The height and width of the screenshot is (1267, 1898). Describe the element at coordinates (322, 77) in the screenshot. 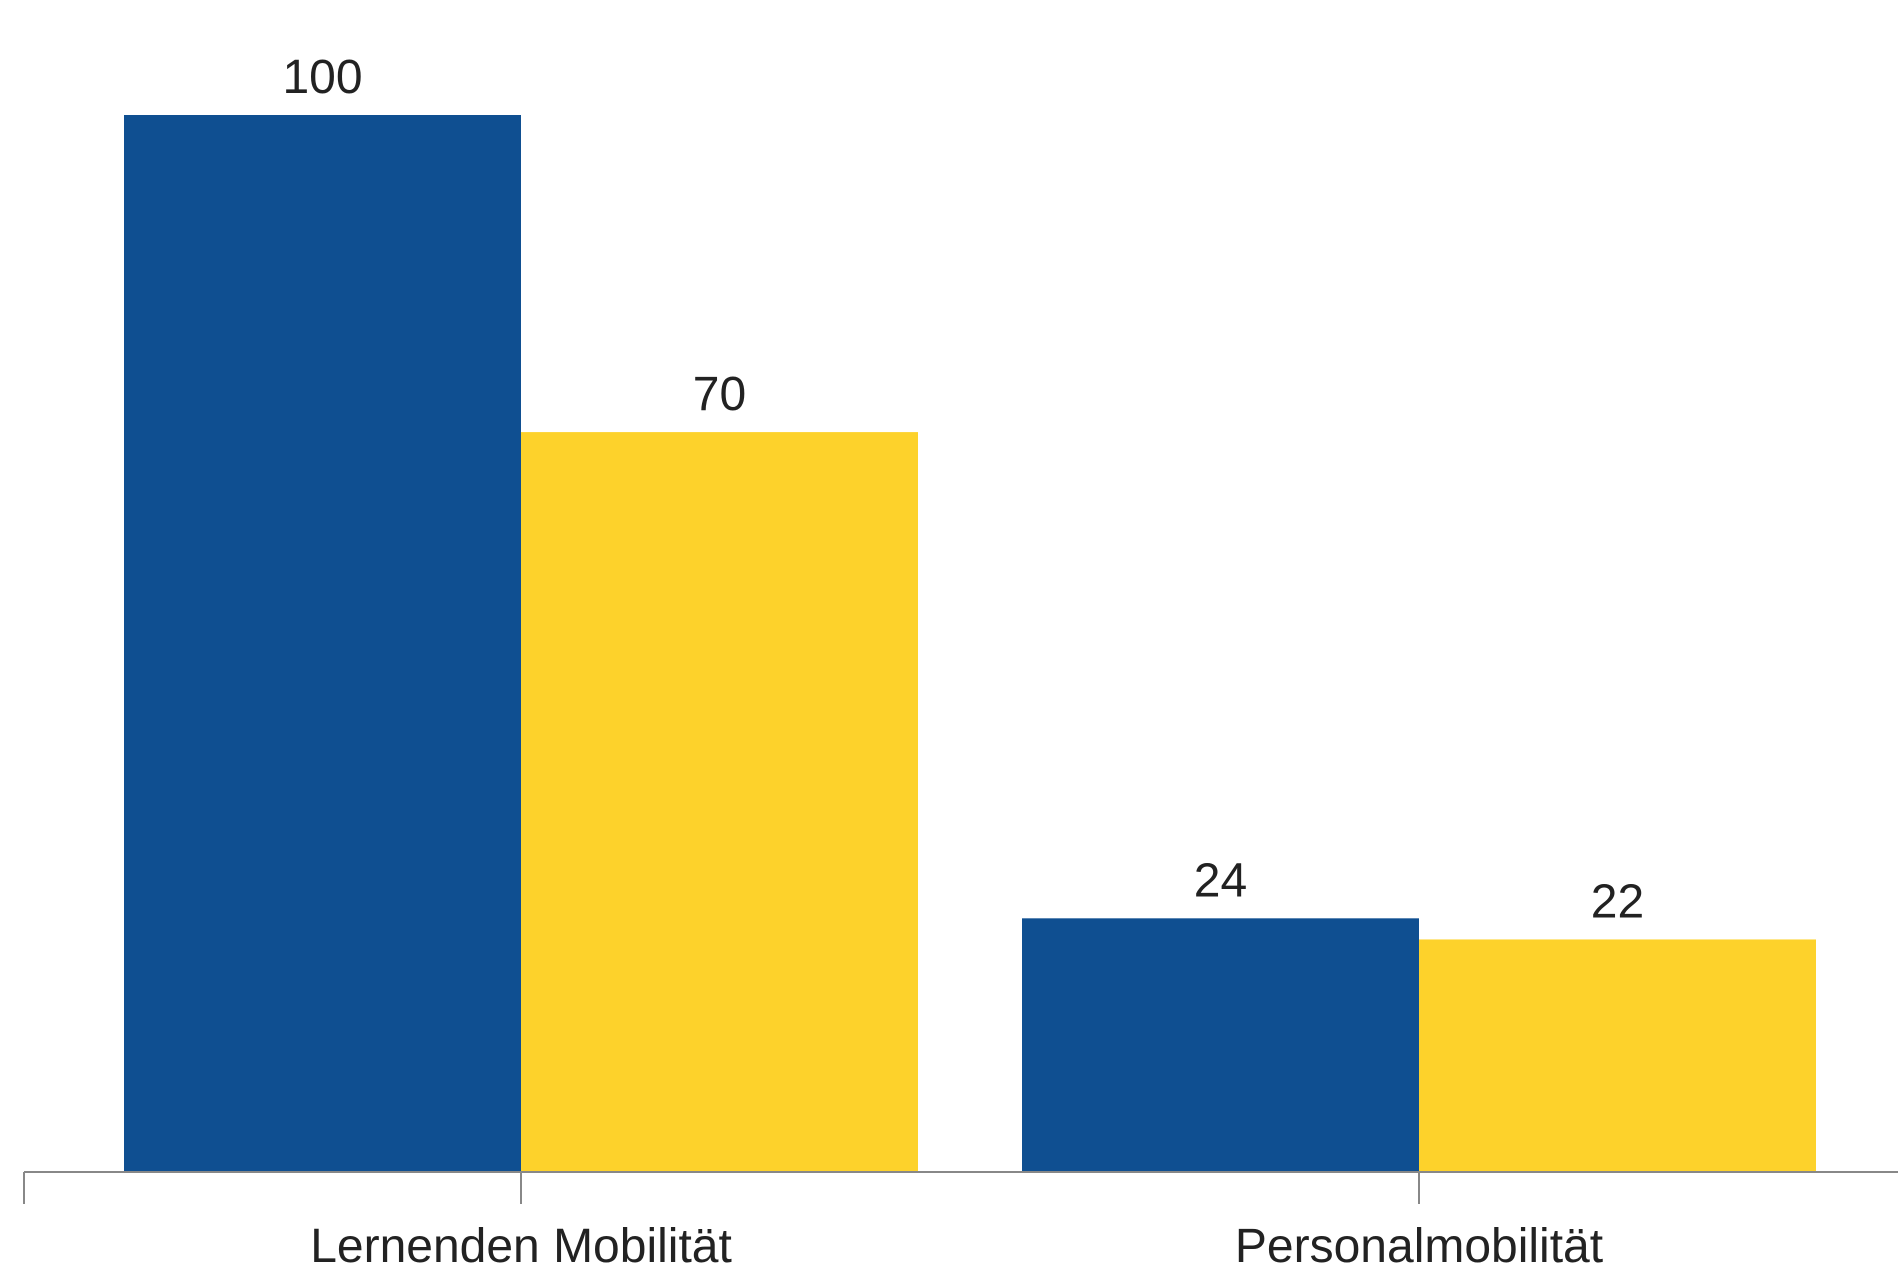

I see `data-label: 100` at that location.